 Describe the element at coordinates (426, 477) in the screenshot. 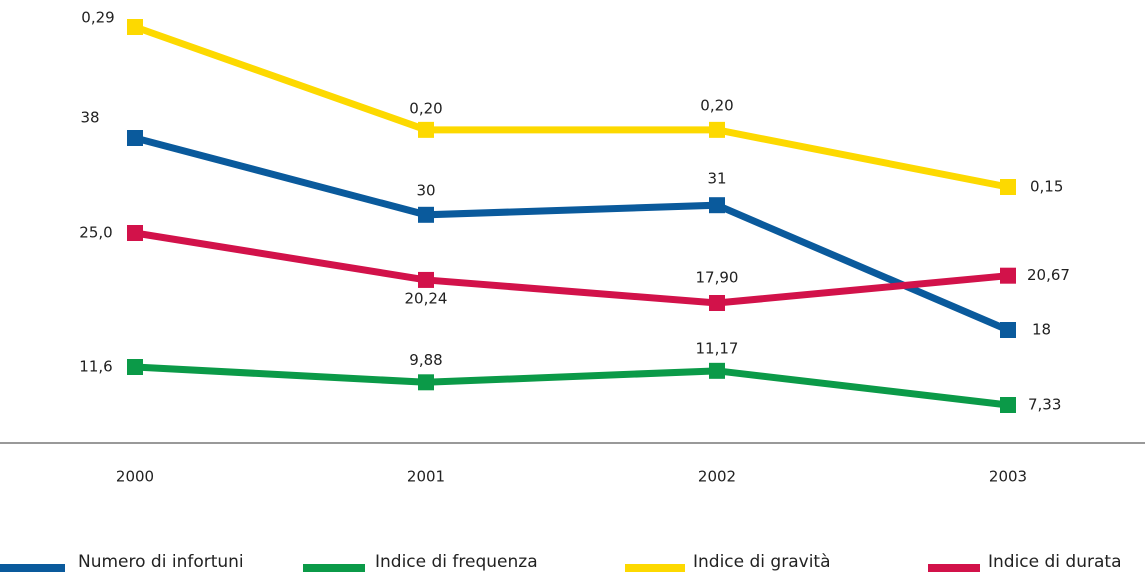

I see `x-tick-label: 2001` at that location.